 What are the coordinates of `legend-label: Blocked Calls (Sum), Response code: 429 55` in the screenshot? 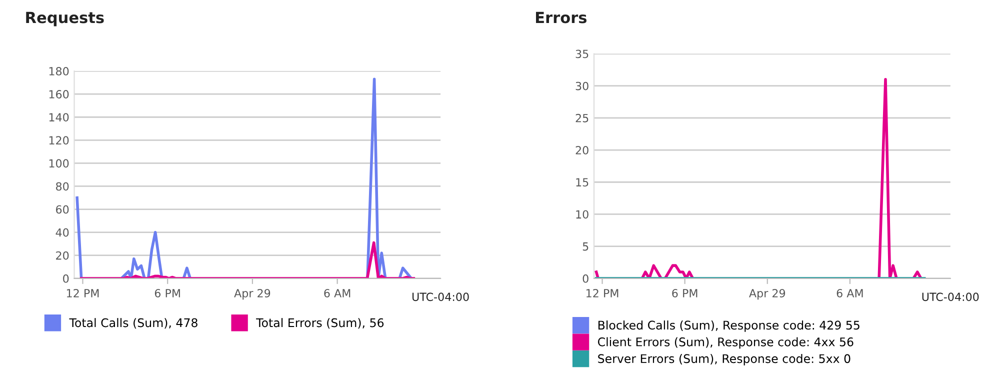 It's located at (729, 326).